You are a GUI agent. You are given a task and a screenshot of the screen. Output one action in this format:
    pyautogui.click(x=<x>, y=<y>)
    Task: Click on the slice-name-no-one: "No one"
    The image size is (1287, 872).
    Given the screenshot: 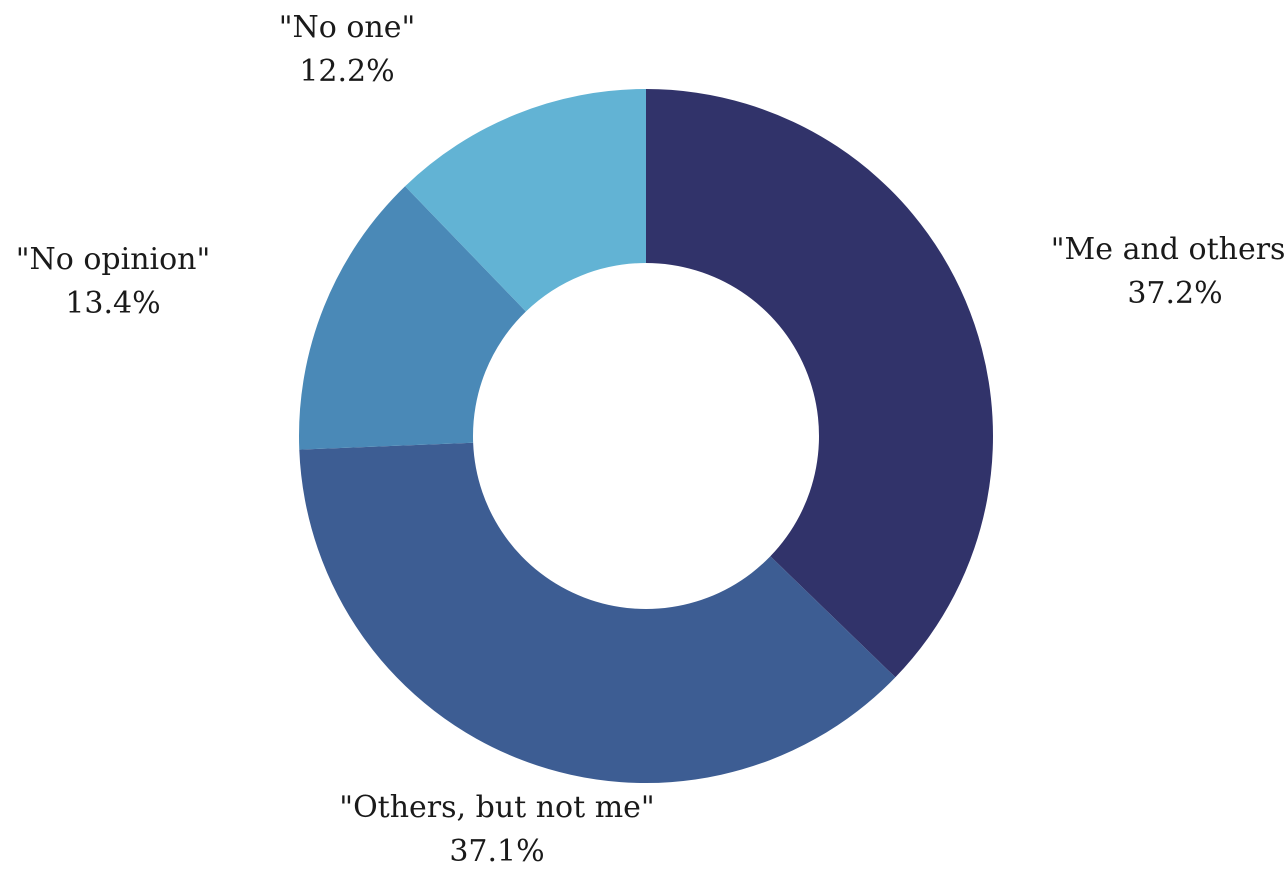 What is the action you would take?
    pyautogui.click(x=347, y=27)
    